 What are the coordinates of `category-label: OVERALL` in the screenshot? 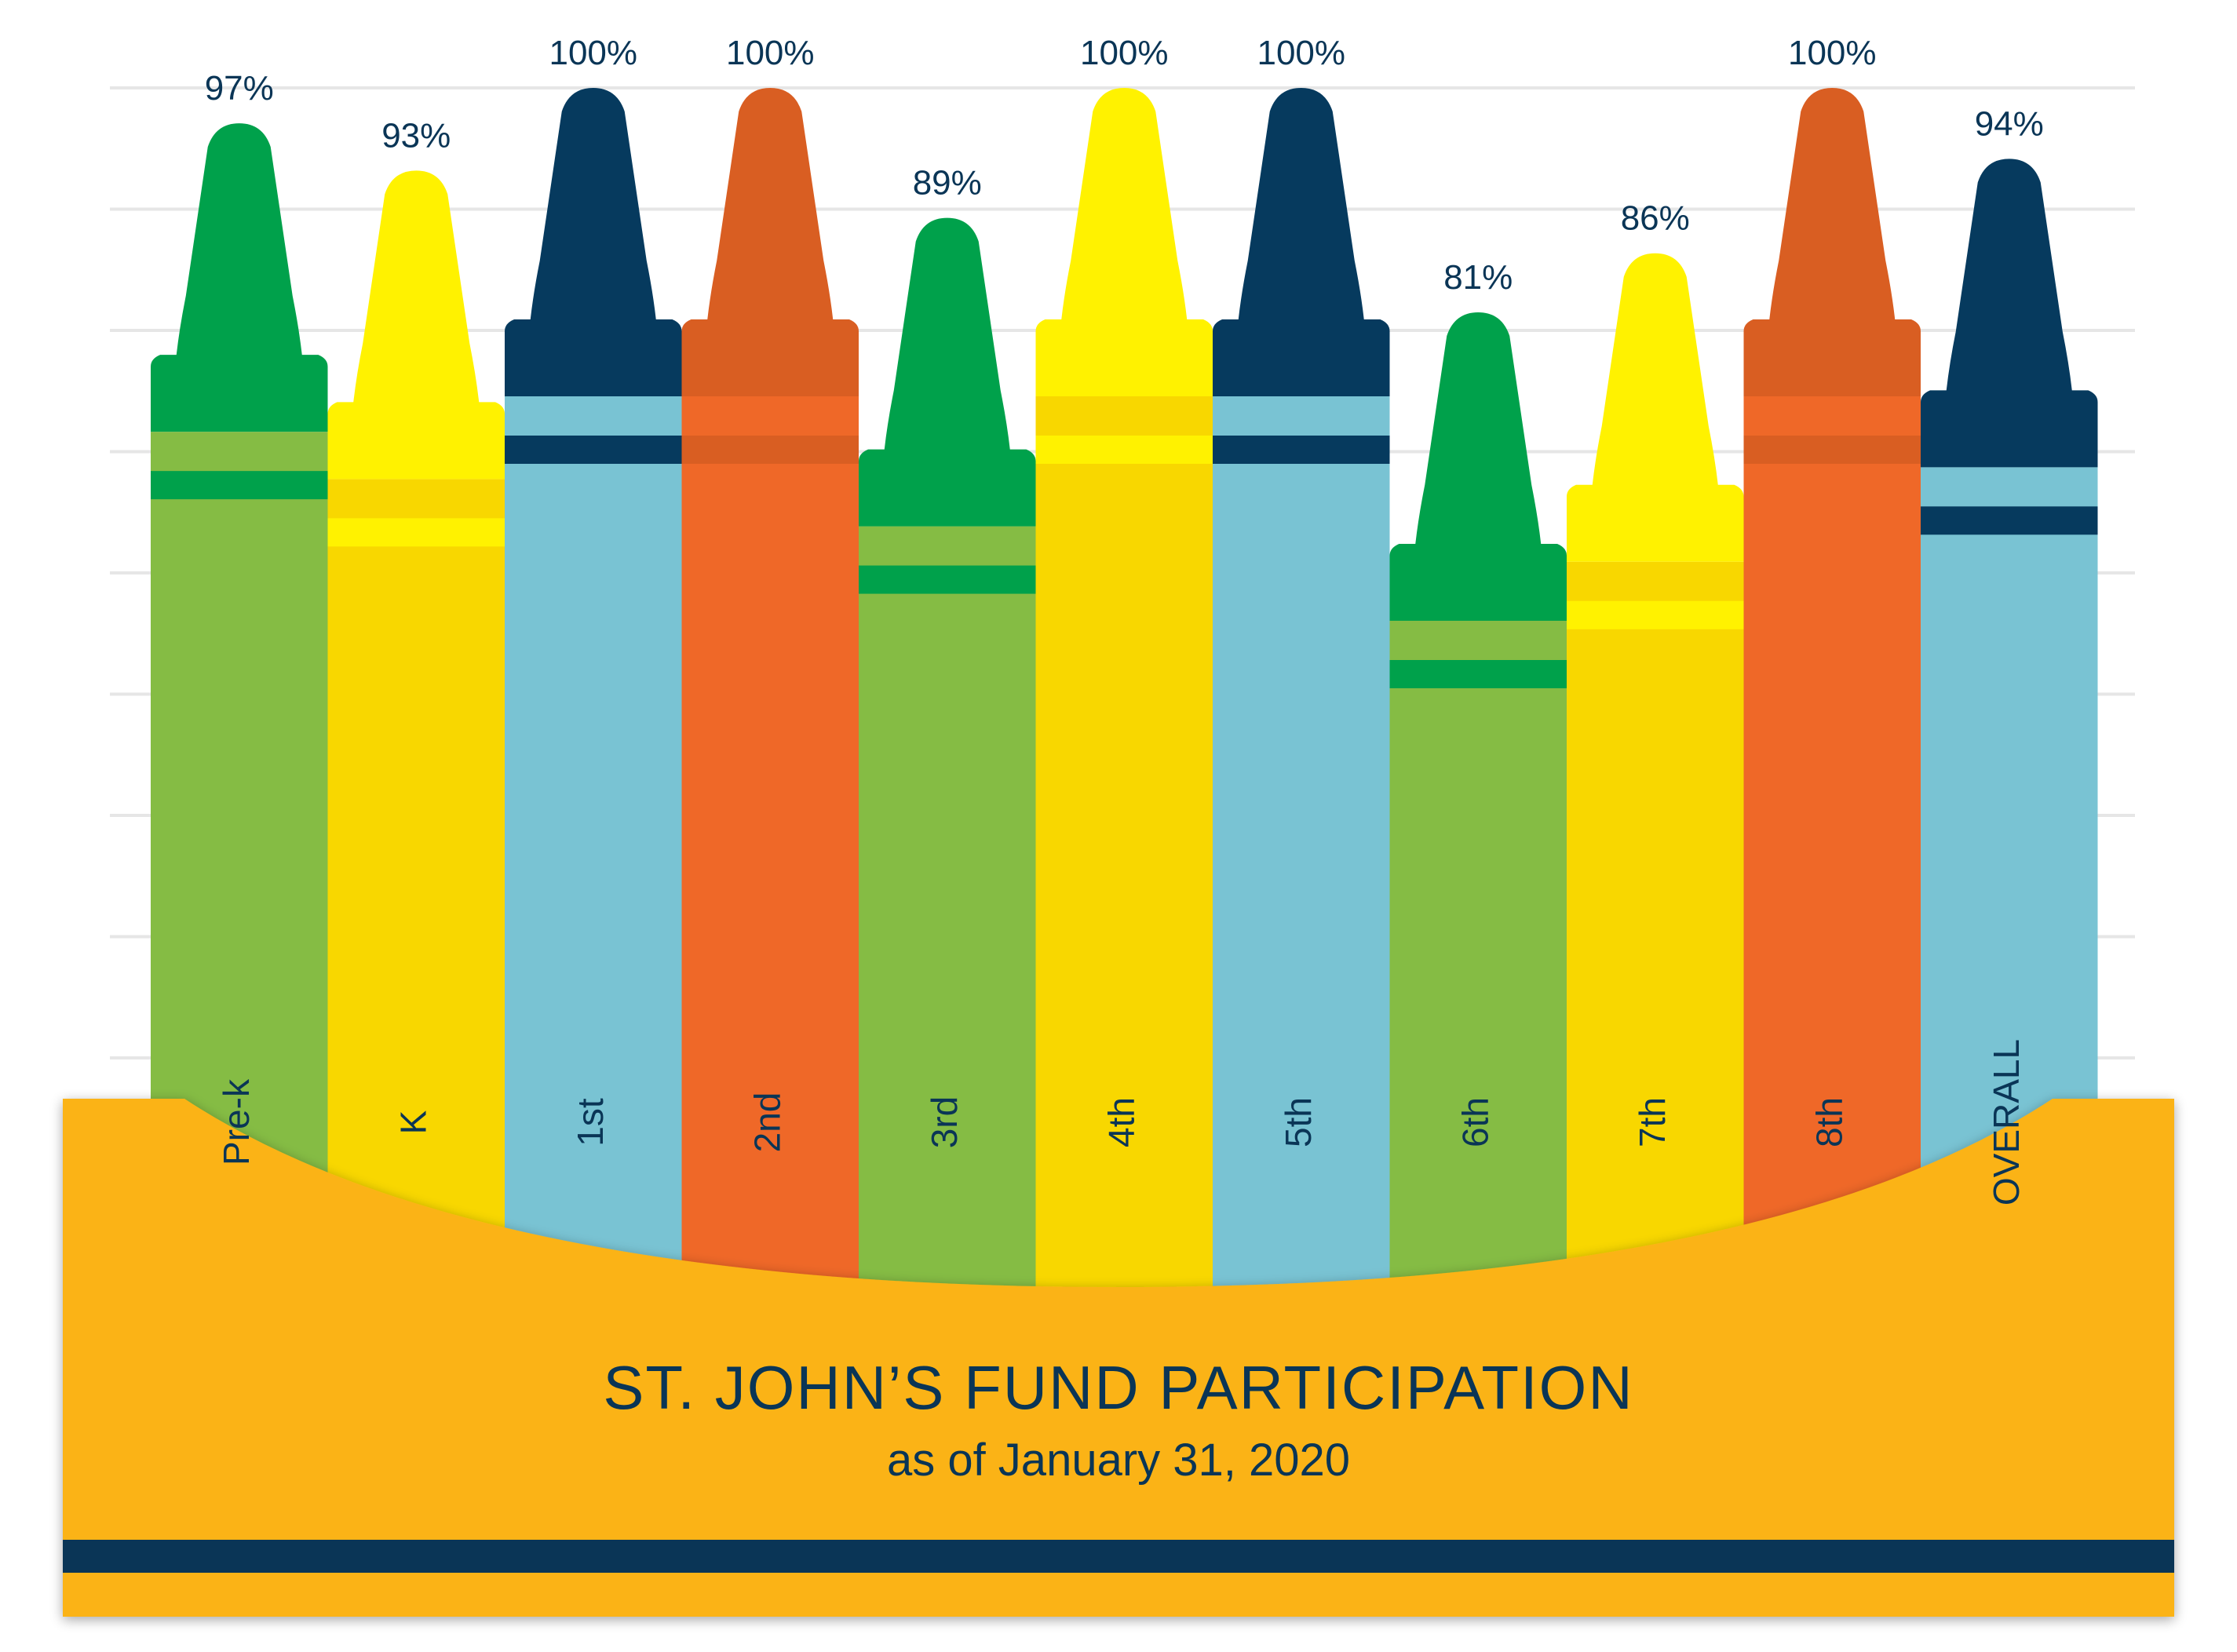 It's located at (2006, 1122).